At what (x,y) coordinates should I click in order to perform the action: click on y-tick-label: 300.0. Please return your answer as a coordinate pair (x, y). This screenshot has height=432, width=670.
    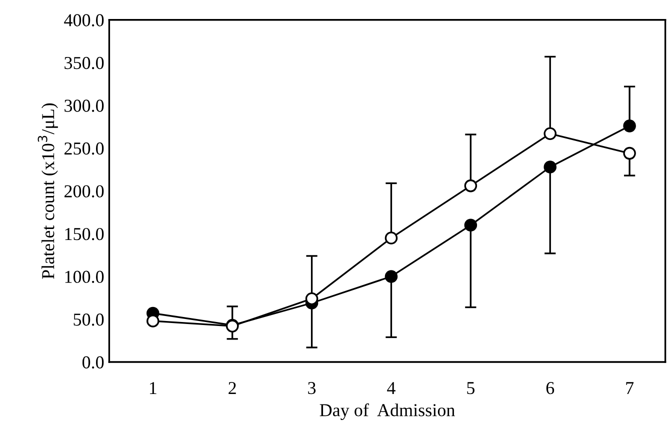
    Looking at the image, I should click on (84, 106).